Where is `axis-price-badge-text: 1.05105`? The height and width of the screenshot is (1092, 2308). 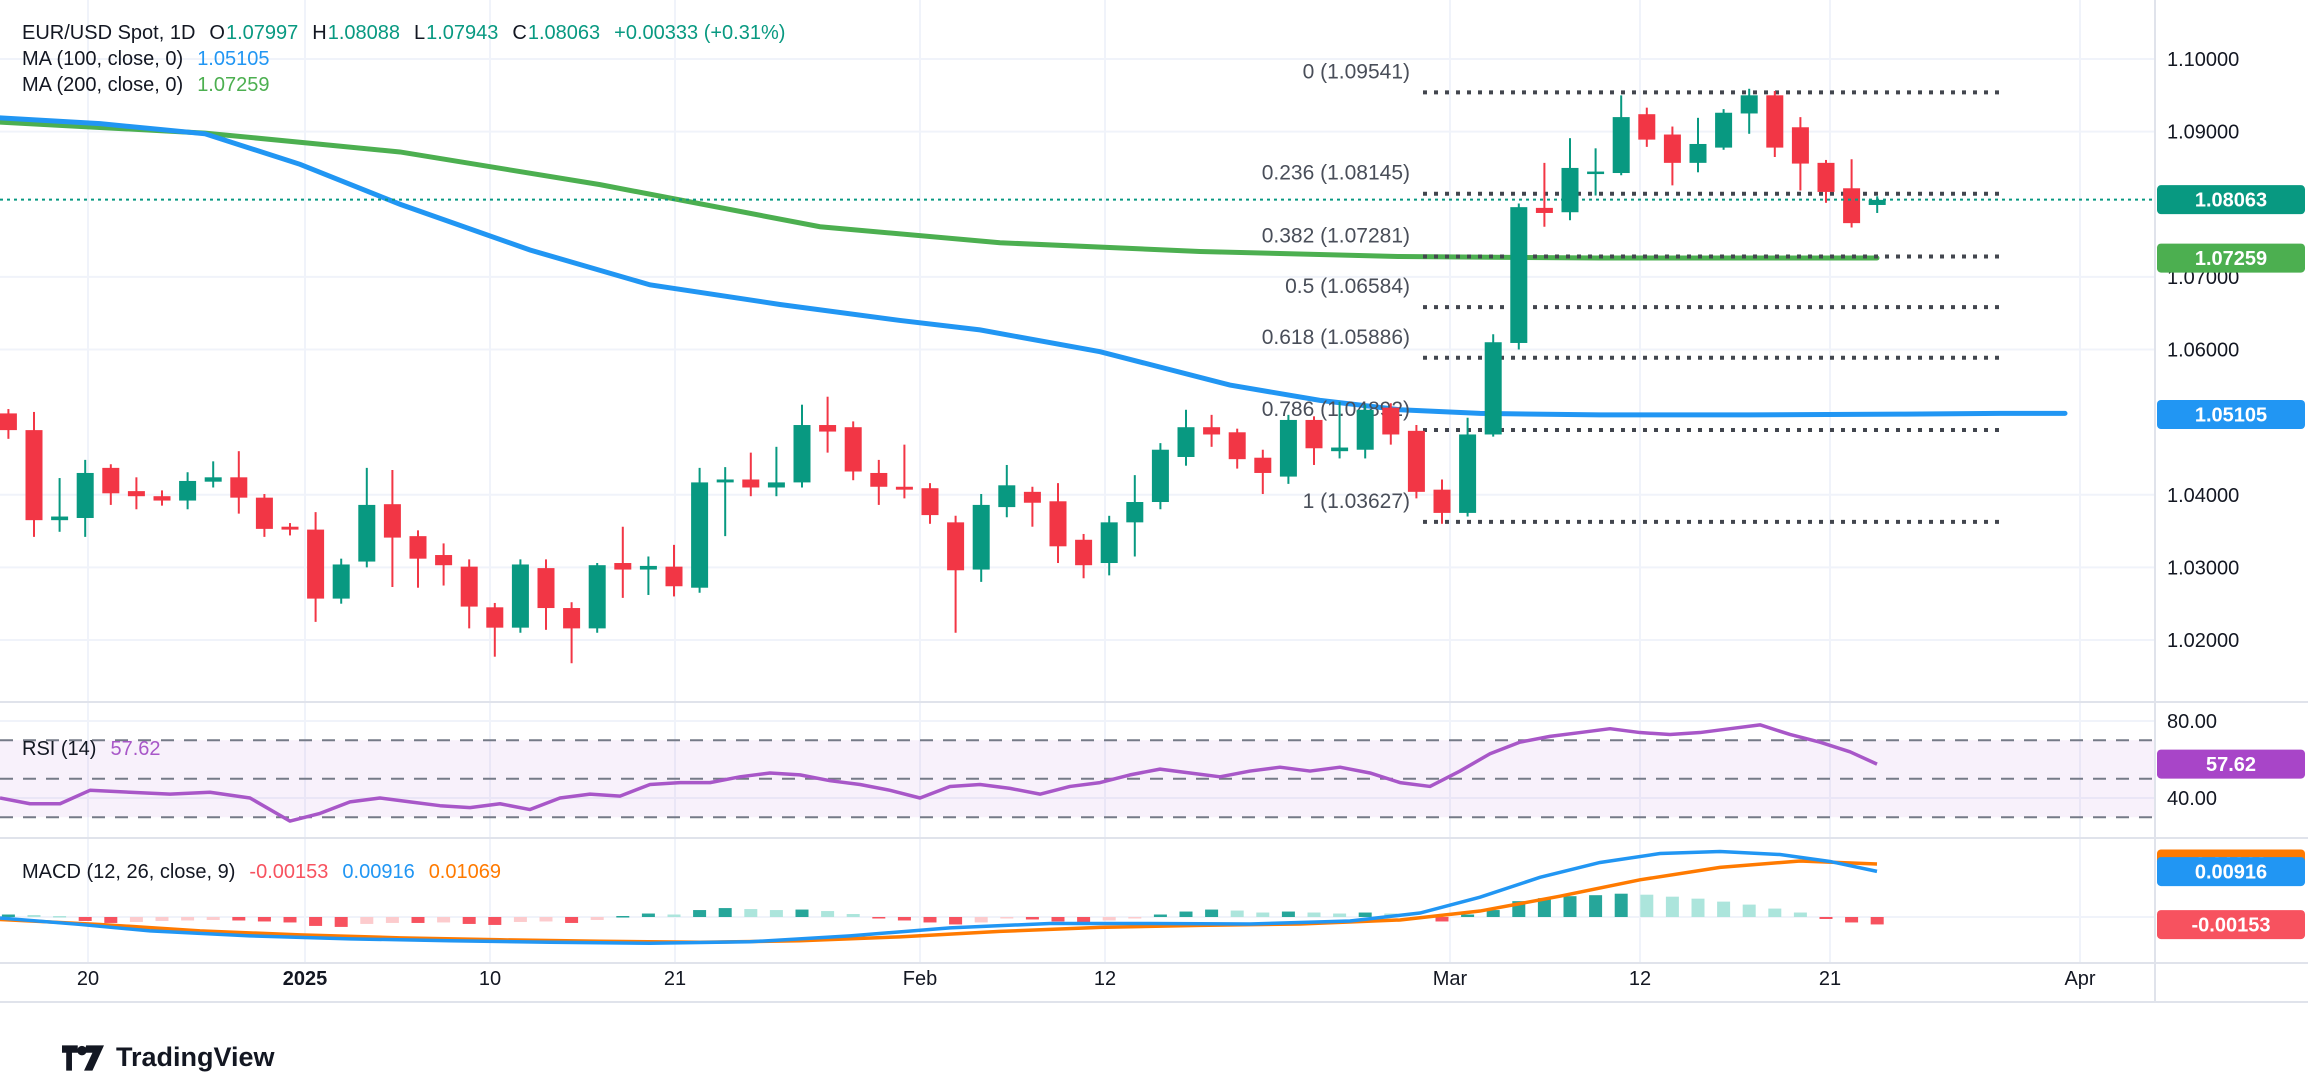 axis-price-badge-text: 1.05105 is located at coordinates (2231, 415).